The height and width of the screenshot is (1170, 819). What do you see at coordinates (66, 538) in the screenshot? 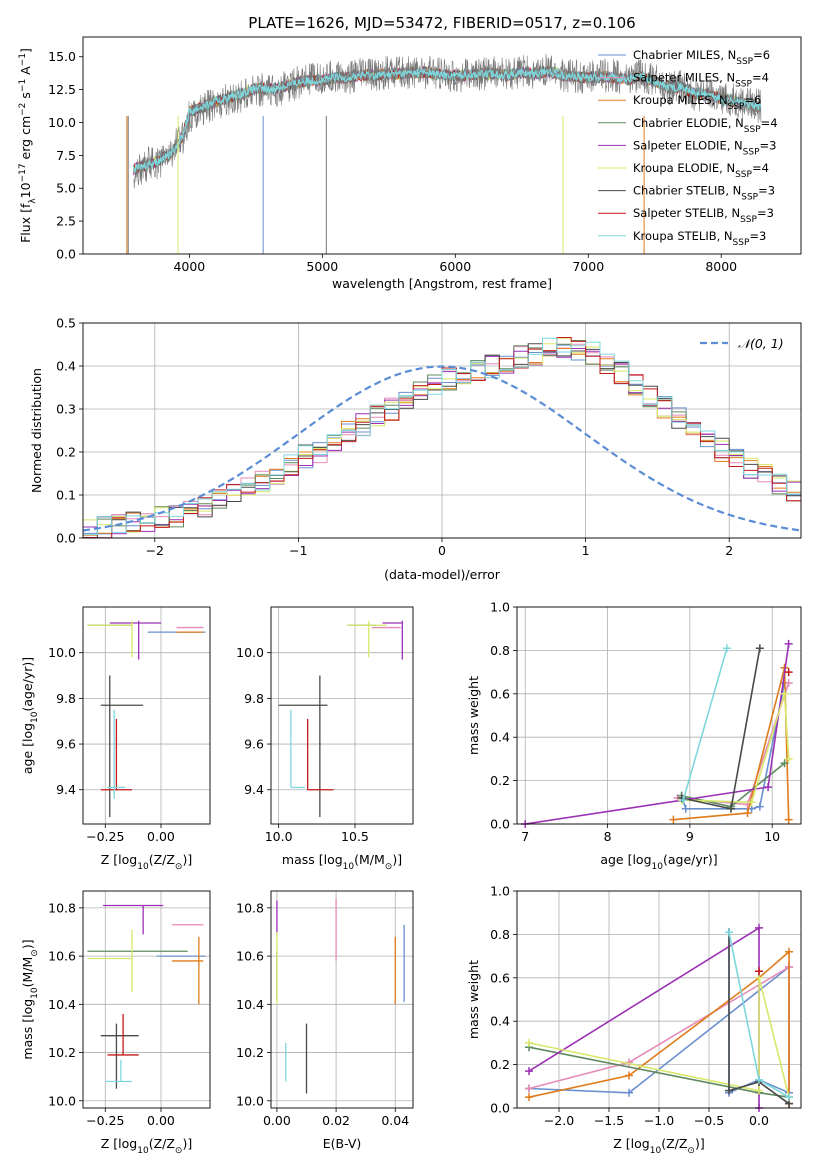
I see `residuals-ytick-label: 0.0` at bounding box center [66, 538].